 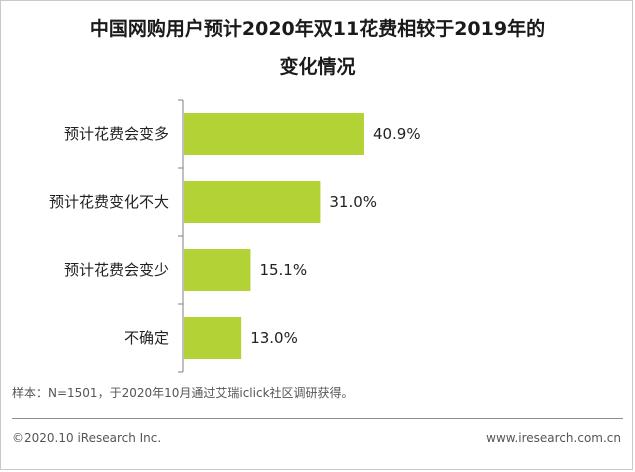 I want to click on data-label: 31.0%, so click(x=353, y=202).